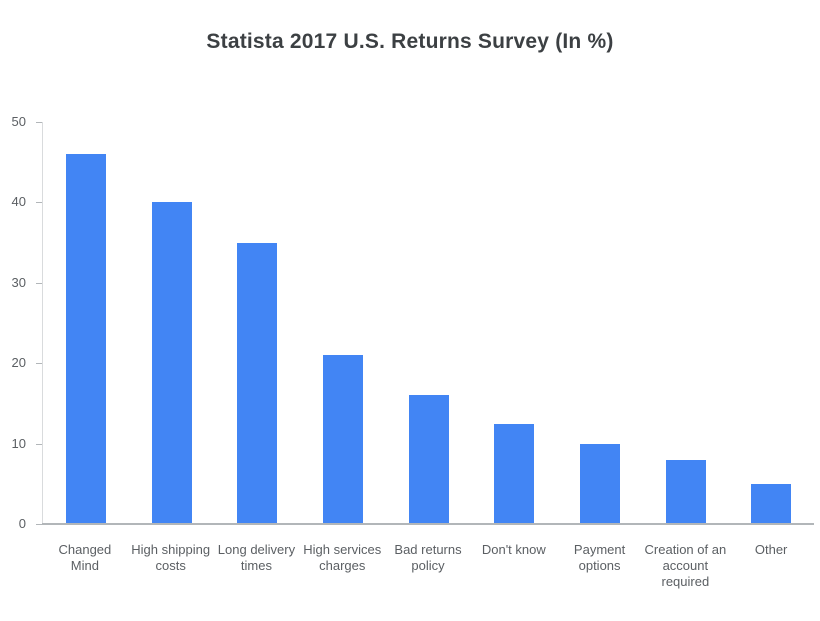  I want to click on y-tick-label: 50, so click(18, 121).